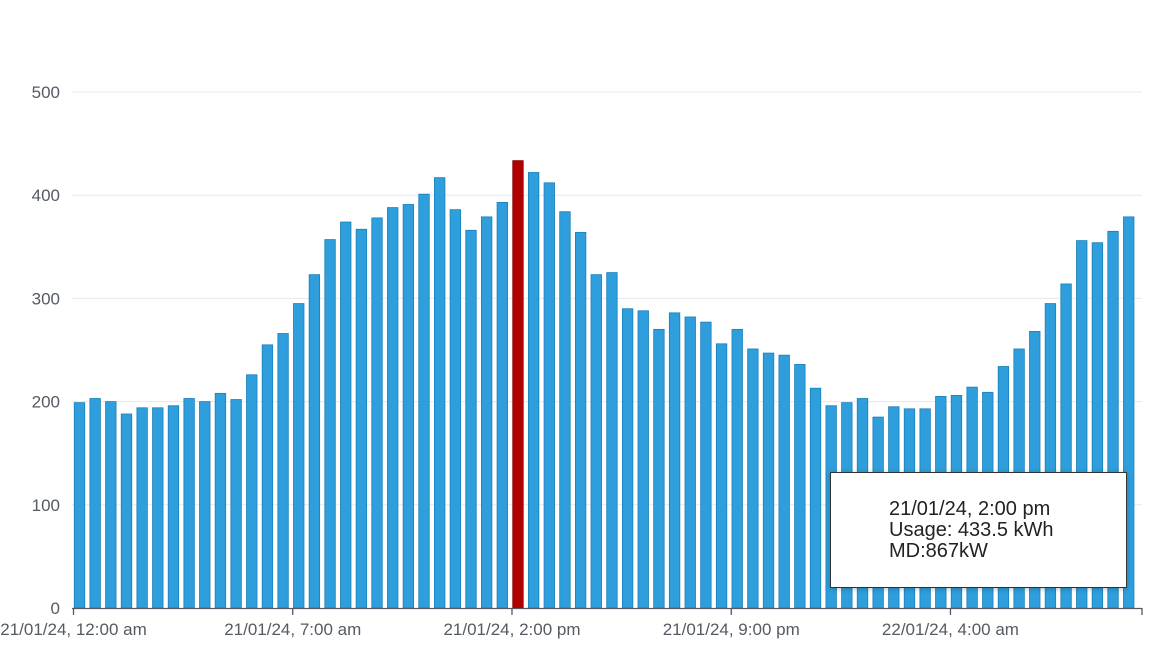  Describe the element at coordinates (938, 551) in the screenshot. I see `tooltip-md: MD:867kW` at that location.